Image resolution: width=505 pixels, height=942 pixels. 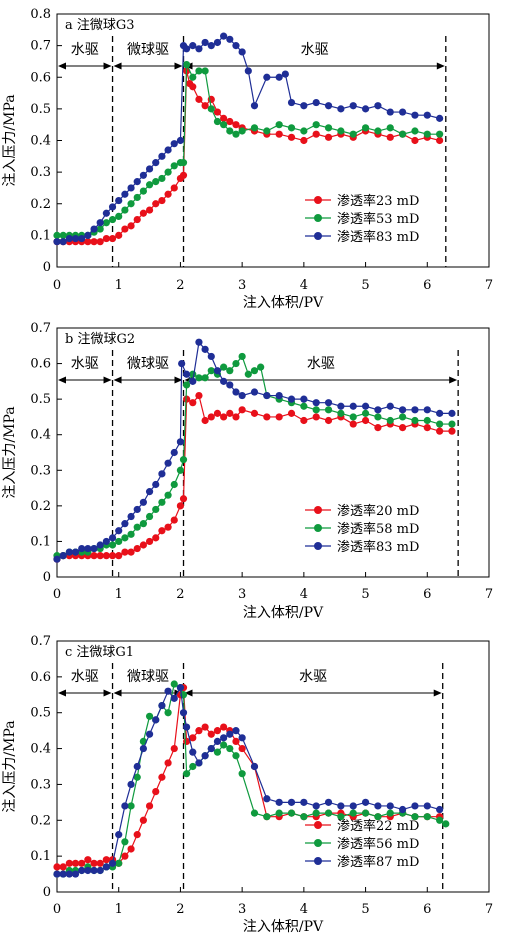 What do you see at coordinates (40, 856) in the screenshot?
I see `y-tick-label: 0.1` at bounding box center [40, 856].